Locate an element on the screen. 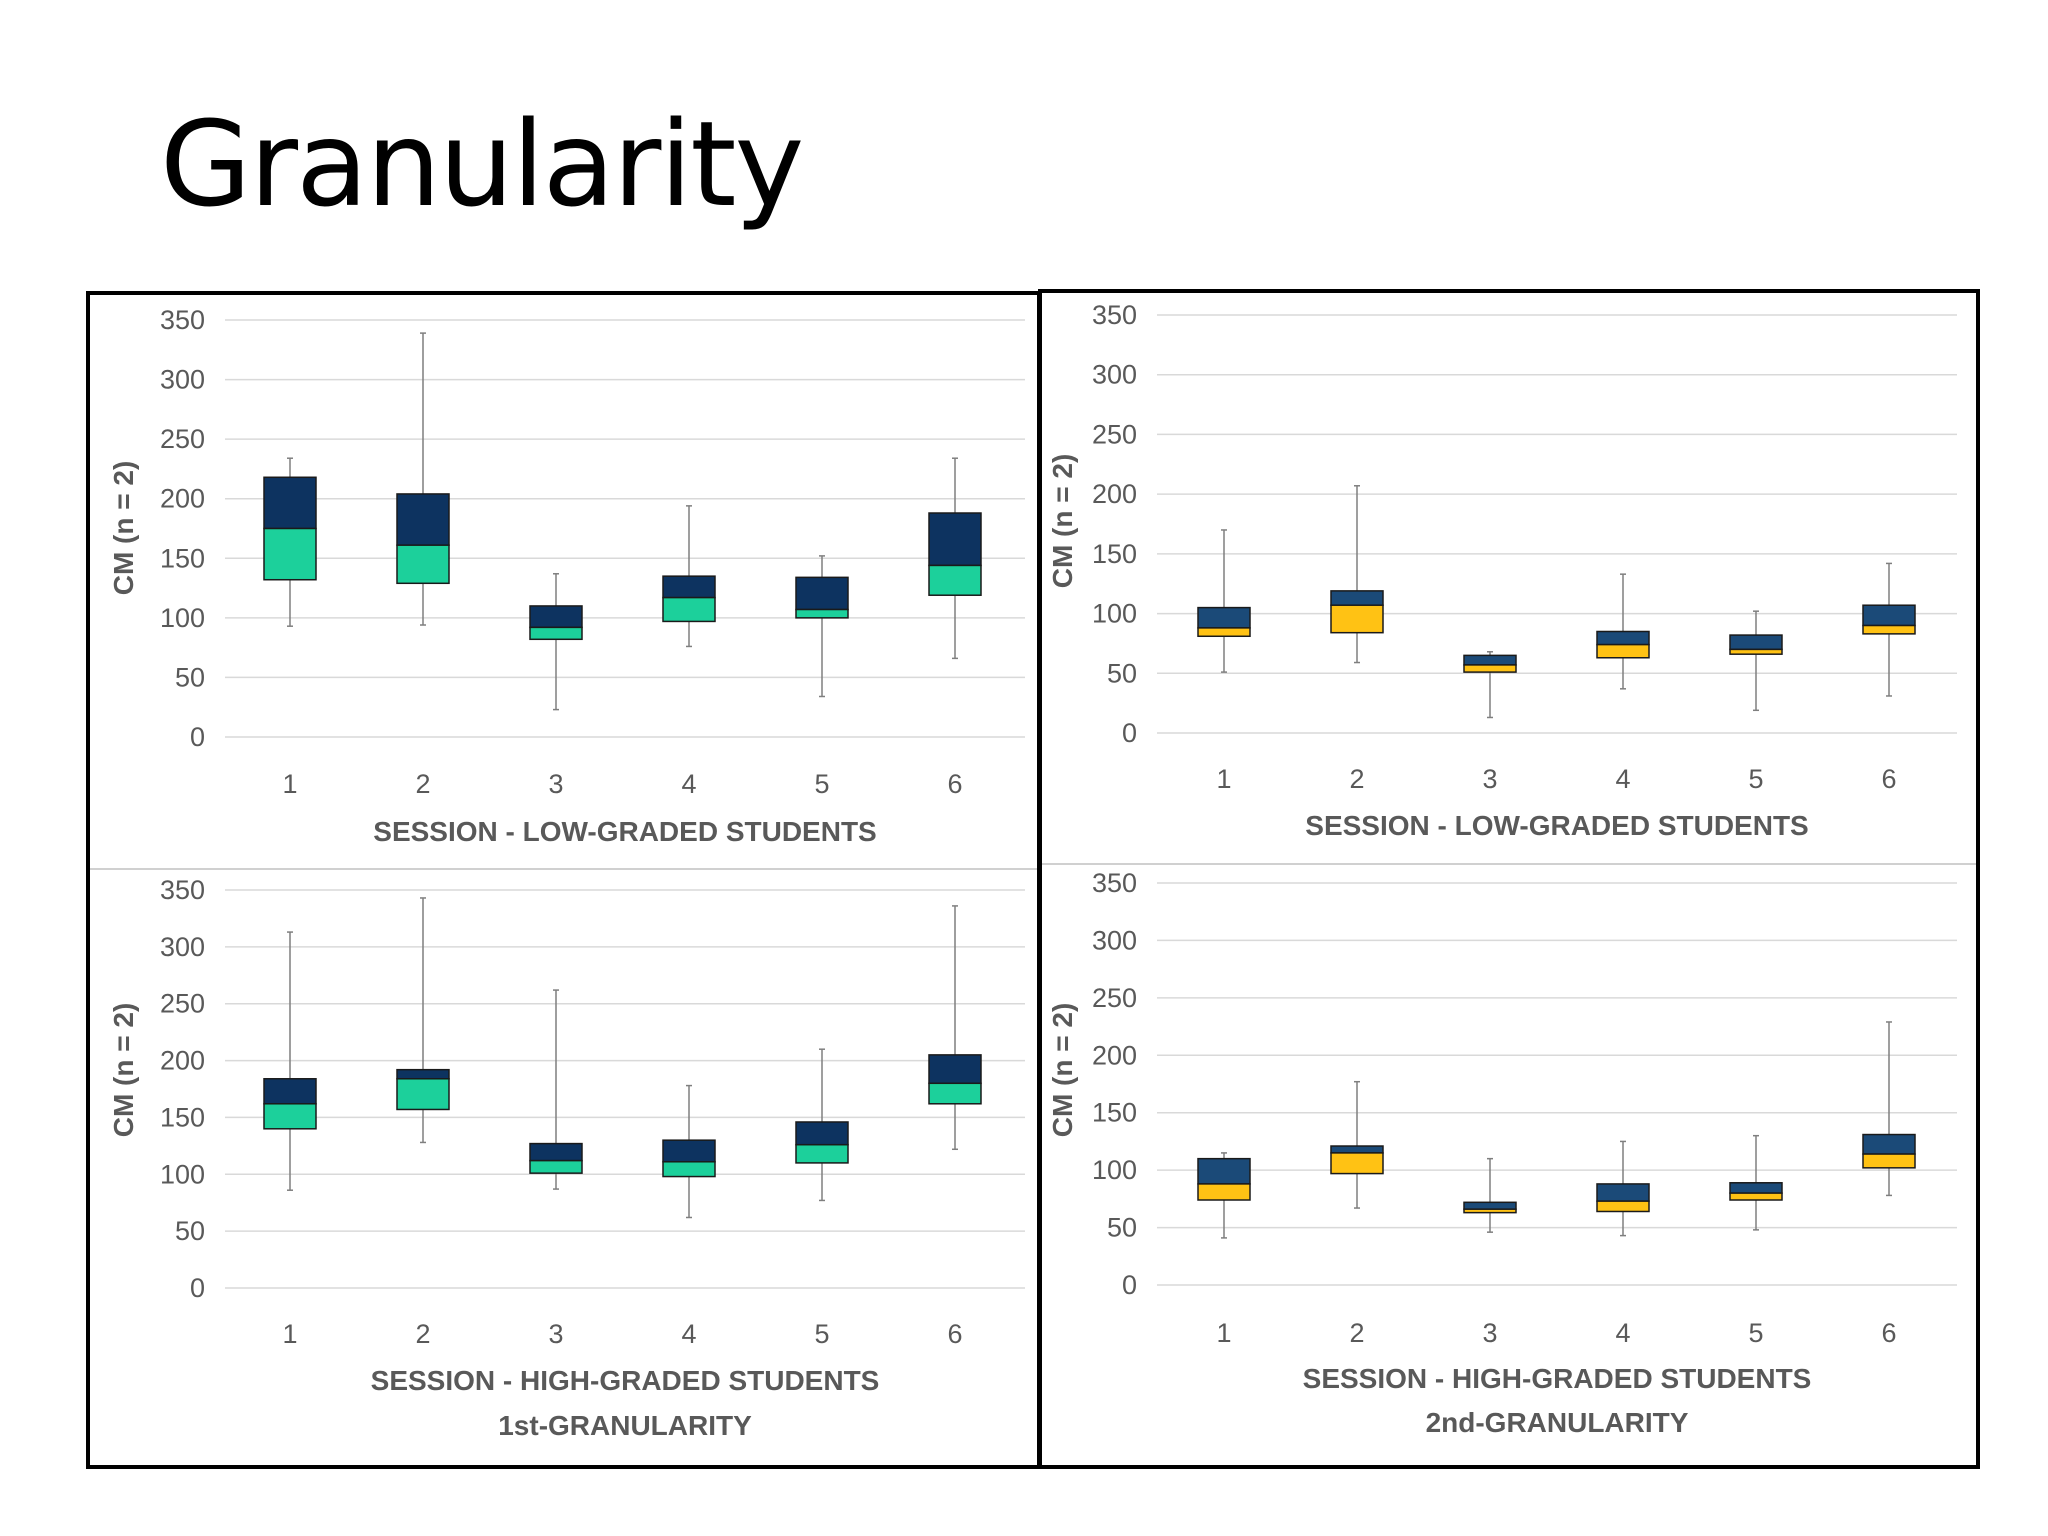 The width and height of the screenshot is (2048, 1536). slide-title: Granularity is located at coordinates (482, 164).